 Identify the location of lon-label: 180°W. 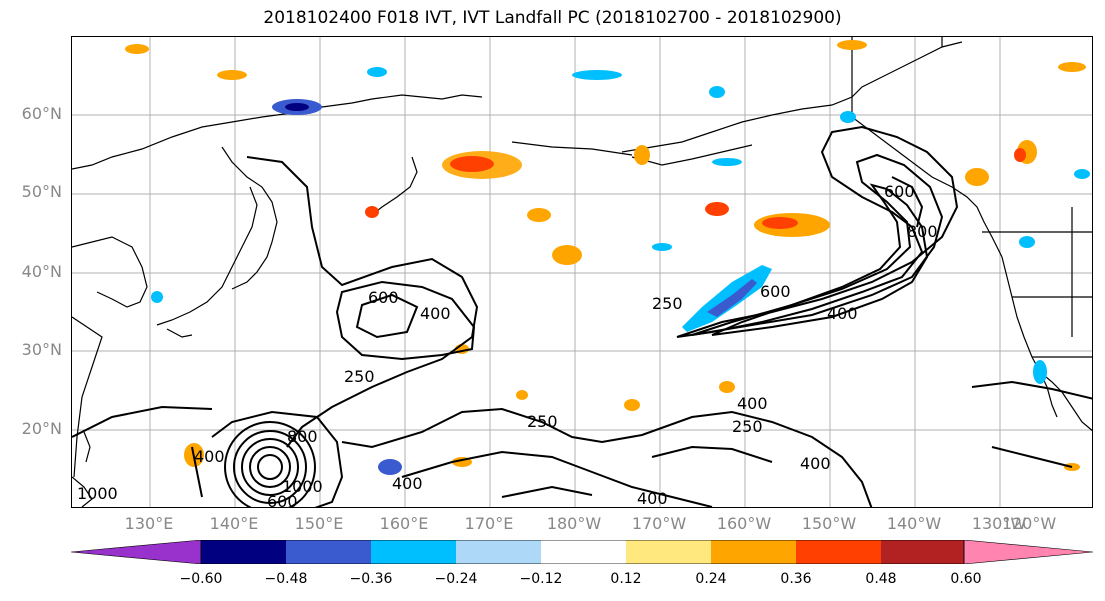
(574, 523).